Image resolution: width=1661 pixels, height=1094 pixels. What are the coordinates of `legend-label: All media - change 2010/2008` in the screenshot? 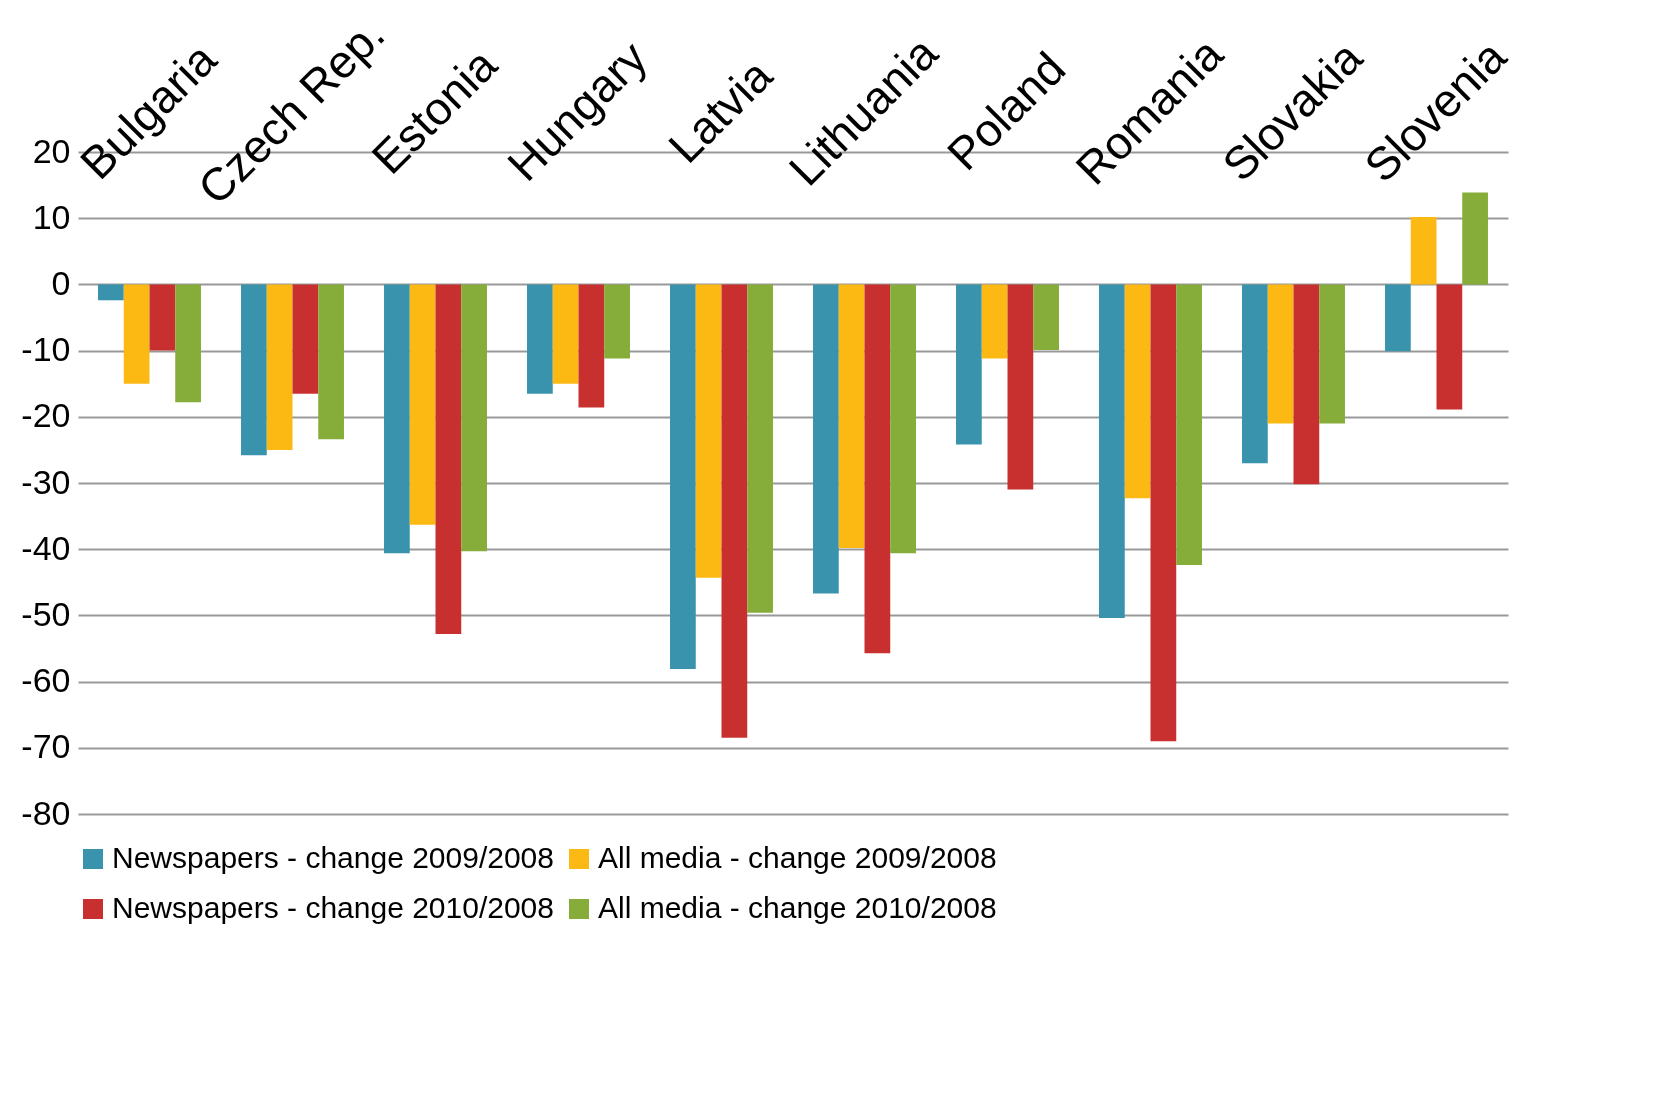 It's located at (797, 907).